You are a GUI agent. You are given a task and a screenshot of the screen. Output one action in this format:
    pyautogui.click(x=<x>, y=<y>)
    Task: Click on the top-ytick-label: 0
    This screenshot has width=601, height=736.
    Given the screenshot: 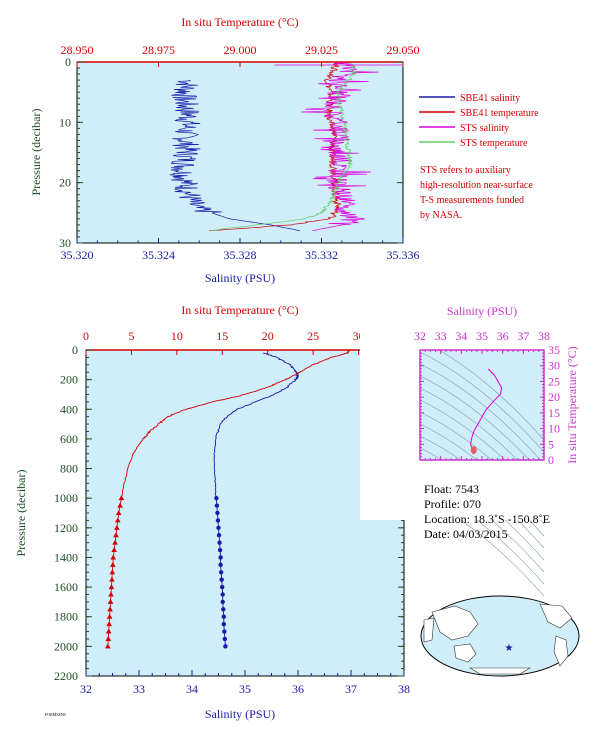 What is the action you would take?
    pyautogui.click(x=68, y=62)
    